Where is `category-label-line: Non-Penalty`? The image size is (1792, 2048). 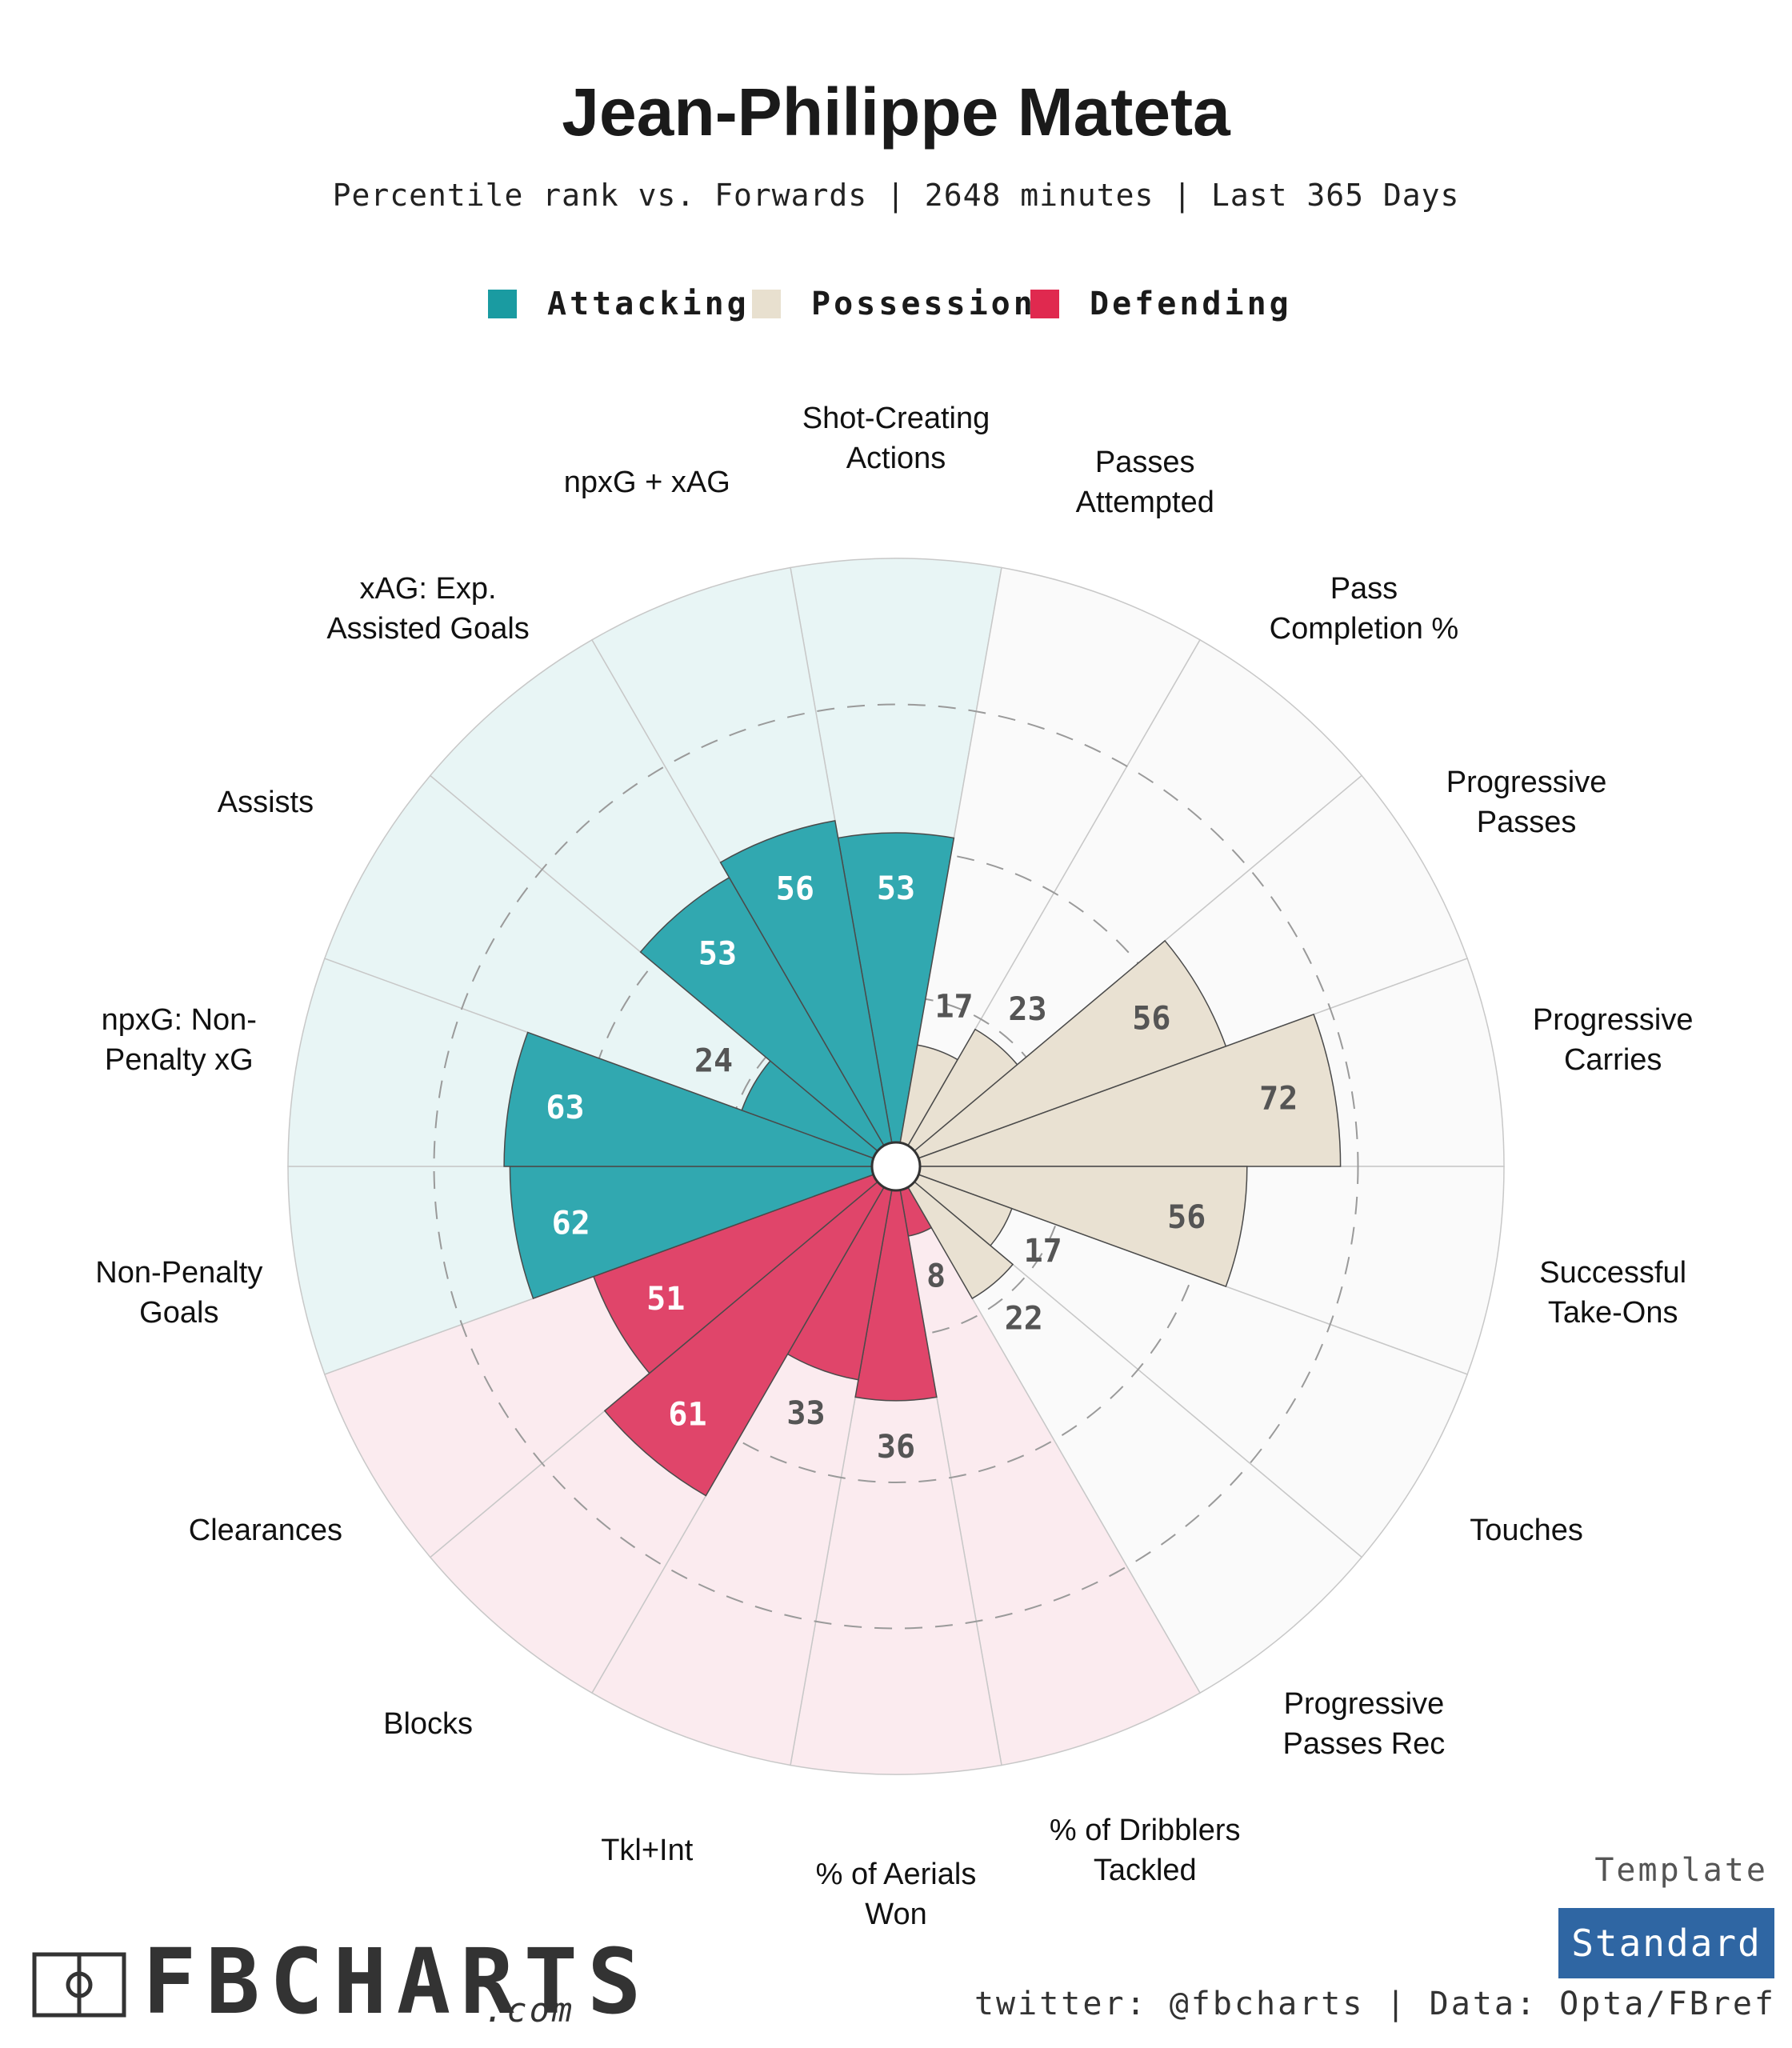
category-label-line: Non-Penalty is located at coordinates (178, 1273).